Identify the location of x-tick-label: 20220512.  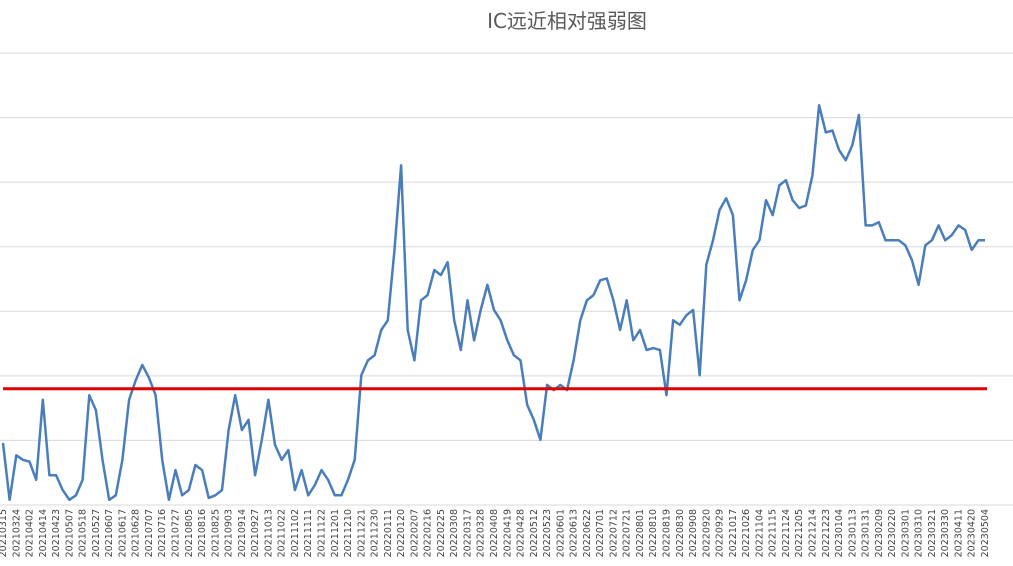
(534, 533).